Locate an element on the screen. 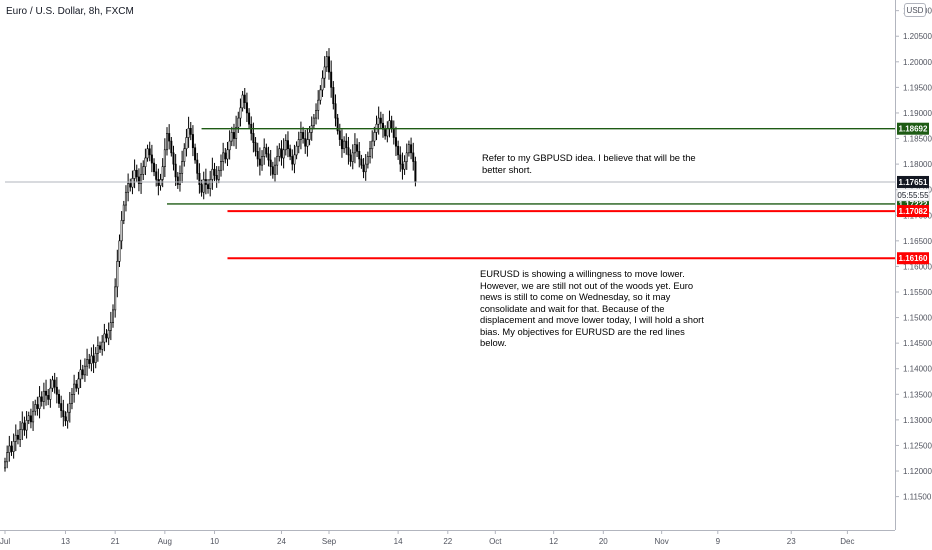 This screenshot has height=550, width=932. price-label: 1.17651 is located at coordinates (913, 182).